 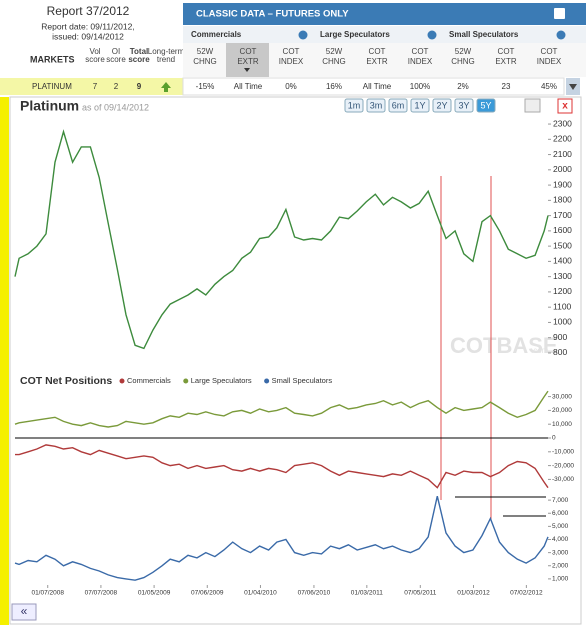 What do you see at coordinates (216, 34) in the screenshot?
I see `group-header: Commercials` at bounding box center [216, 34].